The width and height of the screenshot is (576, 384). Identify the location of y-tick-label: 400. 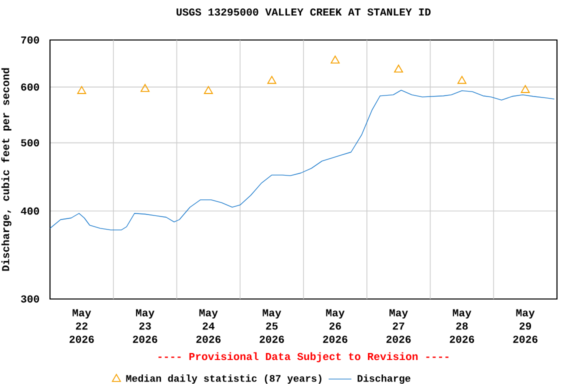
(30, 211).